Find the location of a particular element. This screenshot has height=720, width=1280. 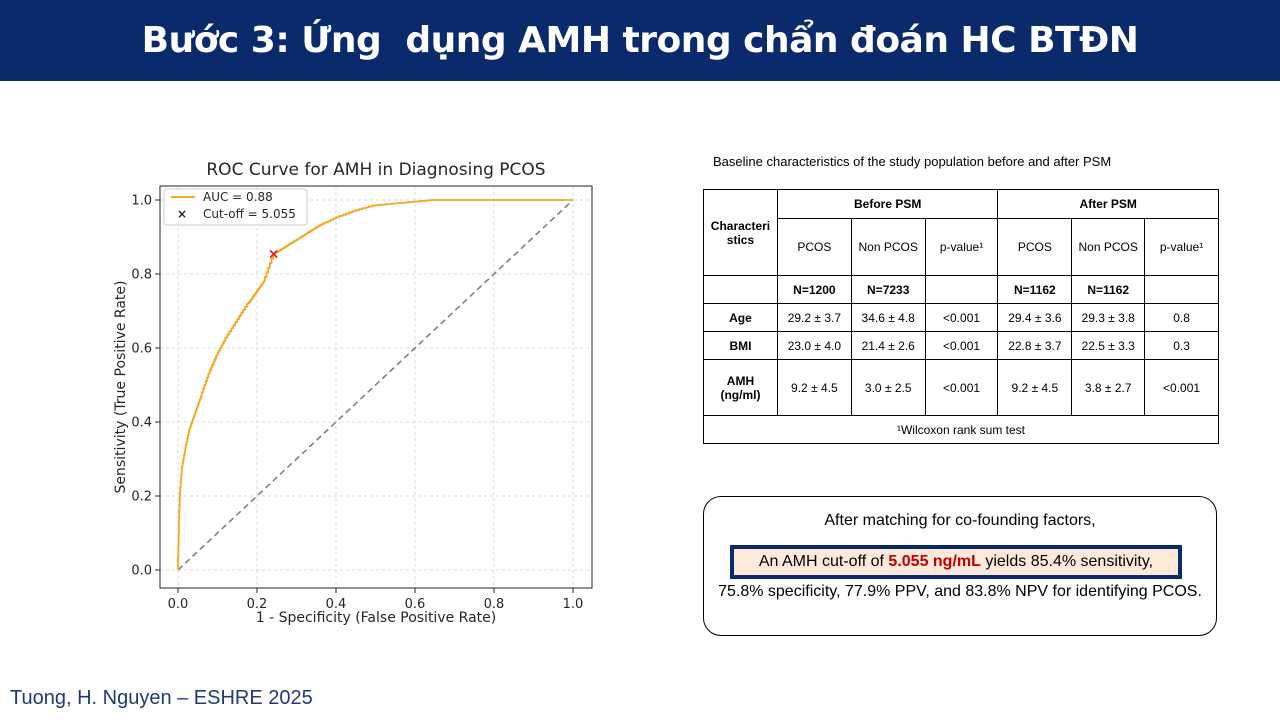

cutoff-marker-stroke is located at coordinates (273, 254).